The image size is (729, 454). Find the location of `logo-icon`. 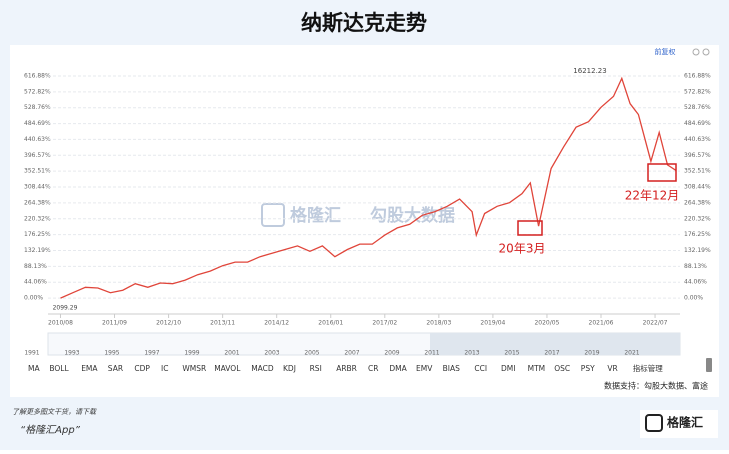

logo-icon is located at coordinates (654, 423).